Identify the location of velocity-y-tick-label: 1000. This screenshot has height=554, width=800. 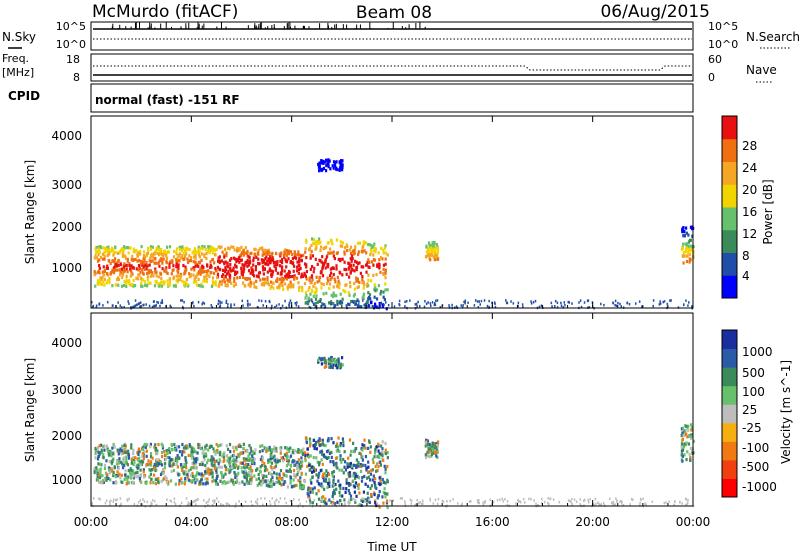
(66, 480).